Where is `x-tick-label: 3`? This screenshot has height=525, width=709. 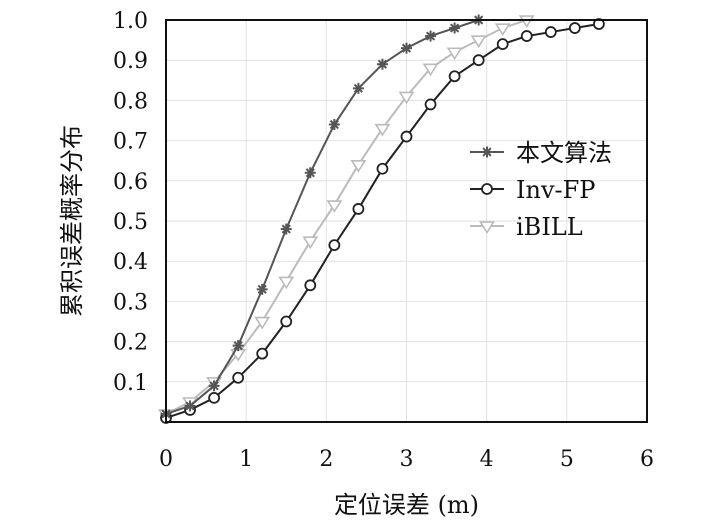
x-tick-label: 3 is located at coordinates (407, 459).